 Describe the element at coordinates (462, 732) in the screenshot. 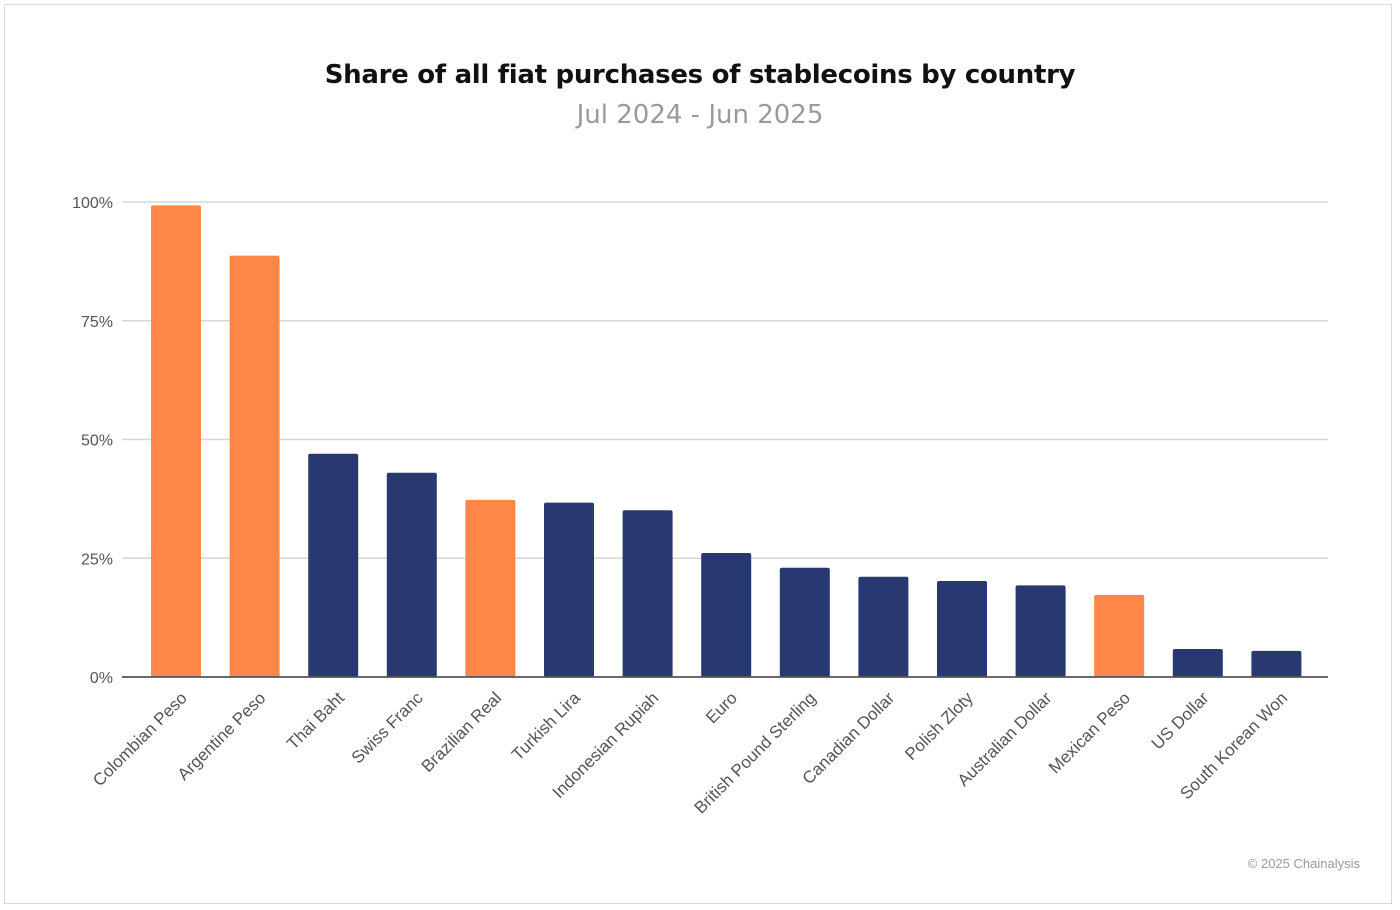

I see `x-tick-label: Brazilian Real` at that location.